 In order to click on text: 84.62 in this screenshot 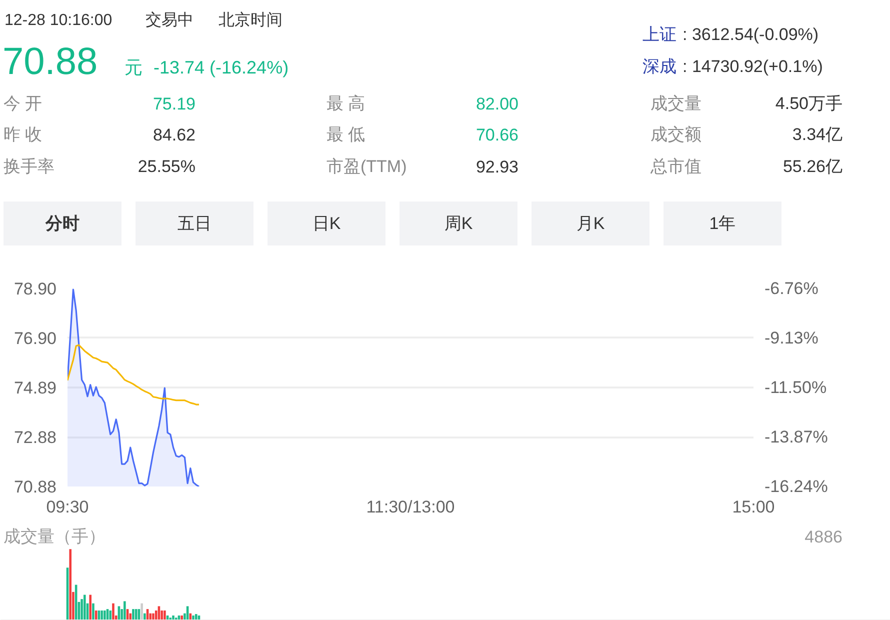, I will do `click(174, 135)`.